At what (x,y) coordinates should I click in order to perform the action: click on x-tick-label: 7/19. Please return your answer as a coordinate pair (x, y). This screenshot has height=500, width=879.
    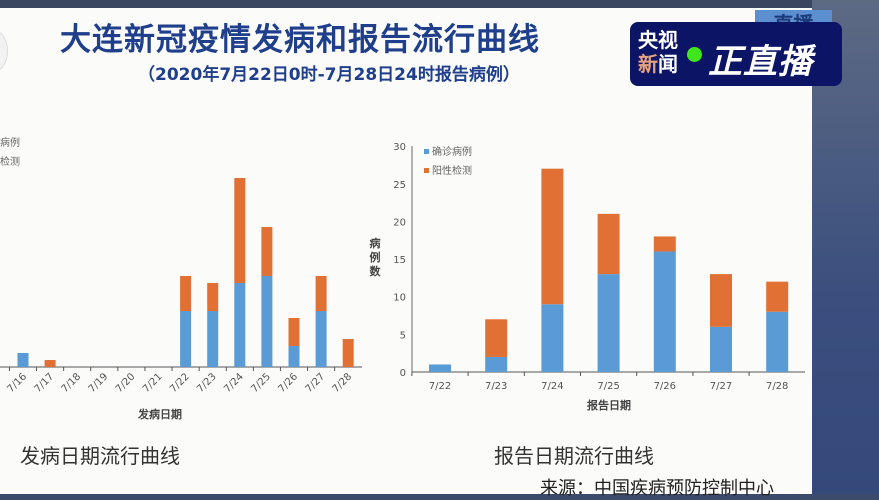
    Looking at the image, I should click on (99, 383).